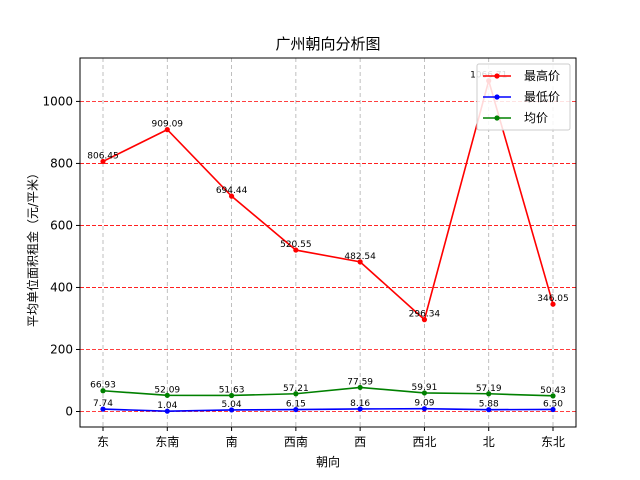 This screenshot has height=480, width=640. Describe the element at coordinates (425, 315) in the screenshot. I see `data-label: 296.34` at that location.